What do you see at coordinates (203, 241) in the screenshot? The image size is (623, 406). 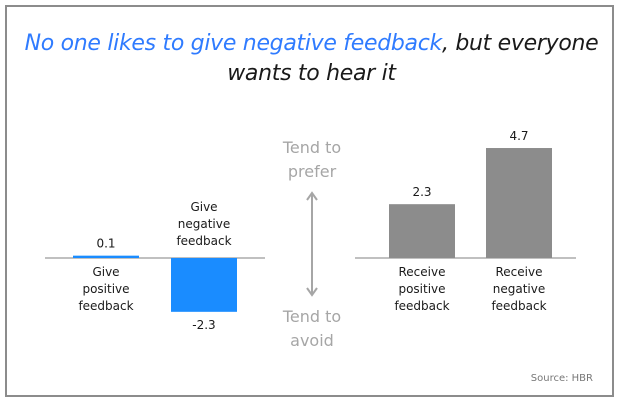 I see `give-category-label-2: feedback` at bounding box center [203, 241].